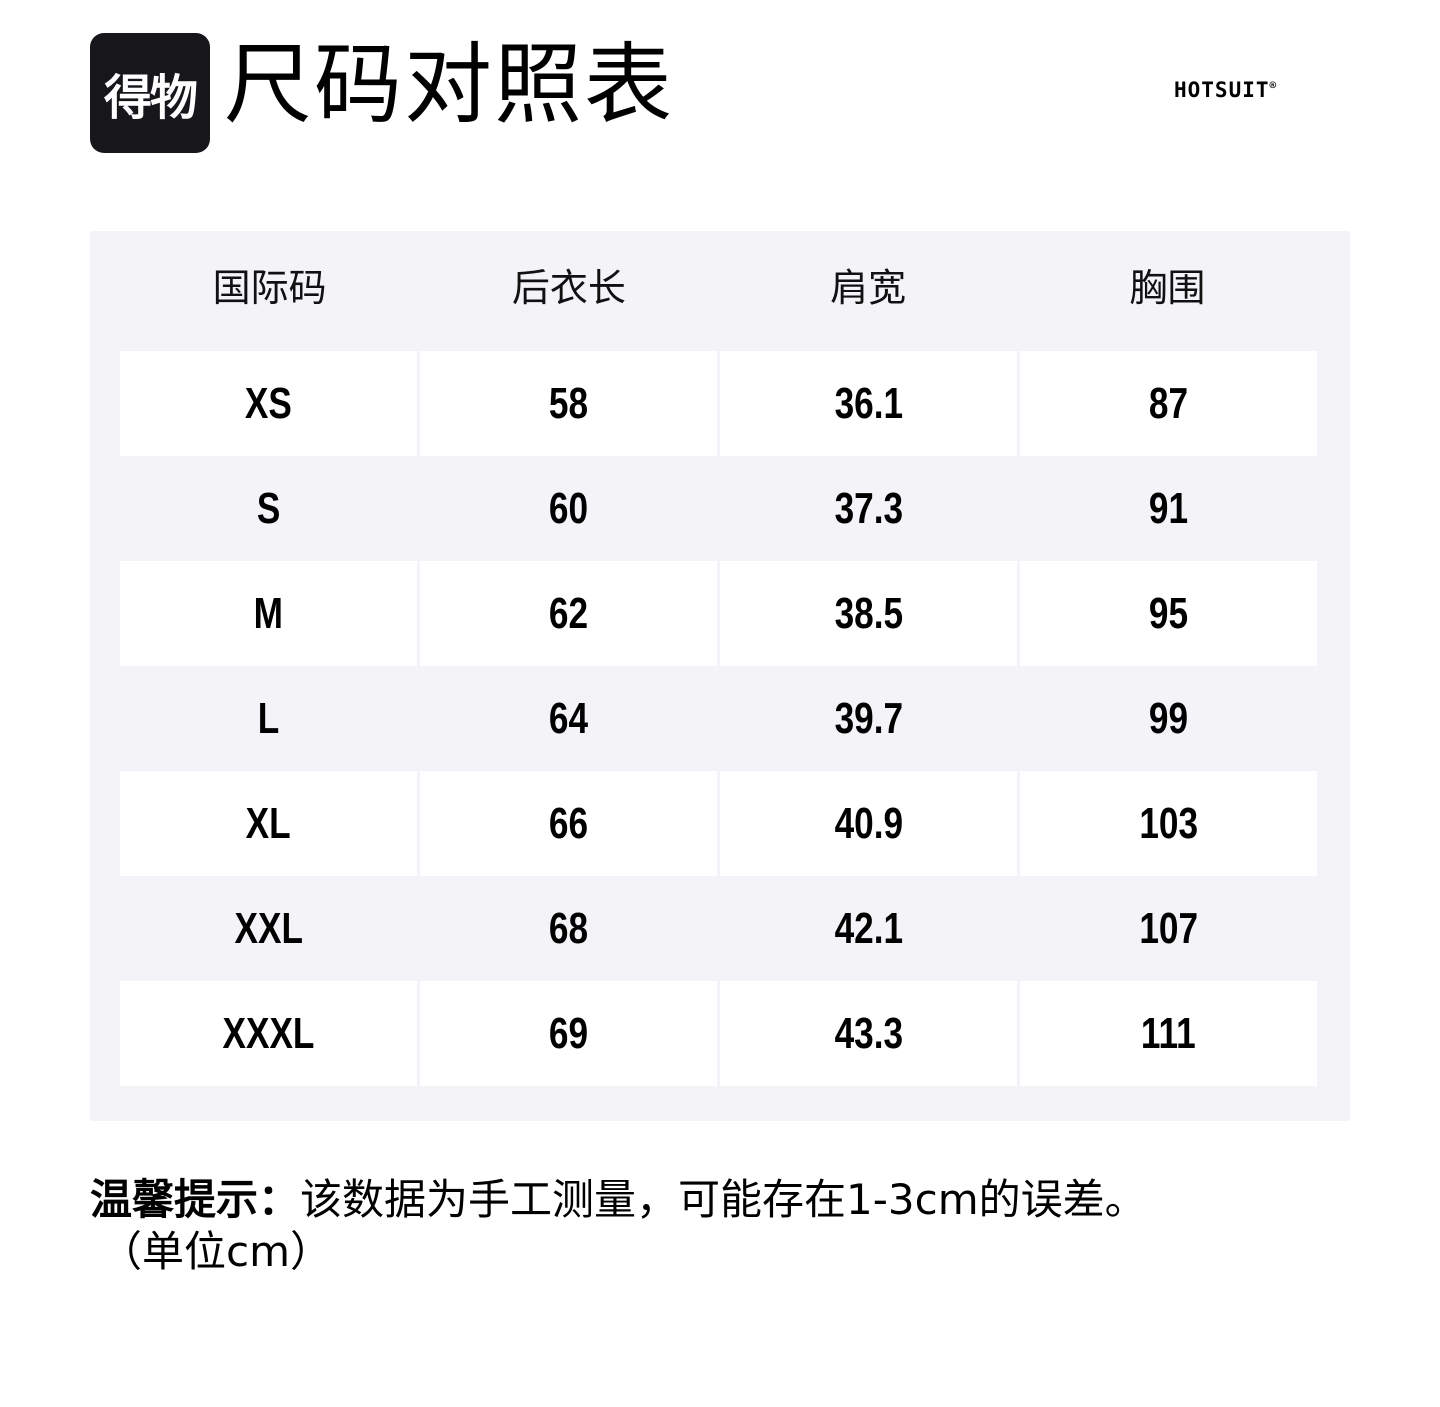 This screenshot has width=1440, height=1407. What do you see at coordinates (718, 1033) in the screenshot?
I see `table-row: XXXL 69 43.3 111` at bounding box center [718, 1033].